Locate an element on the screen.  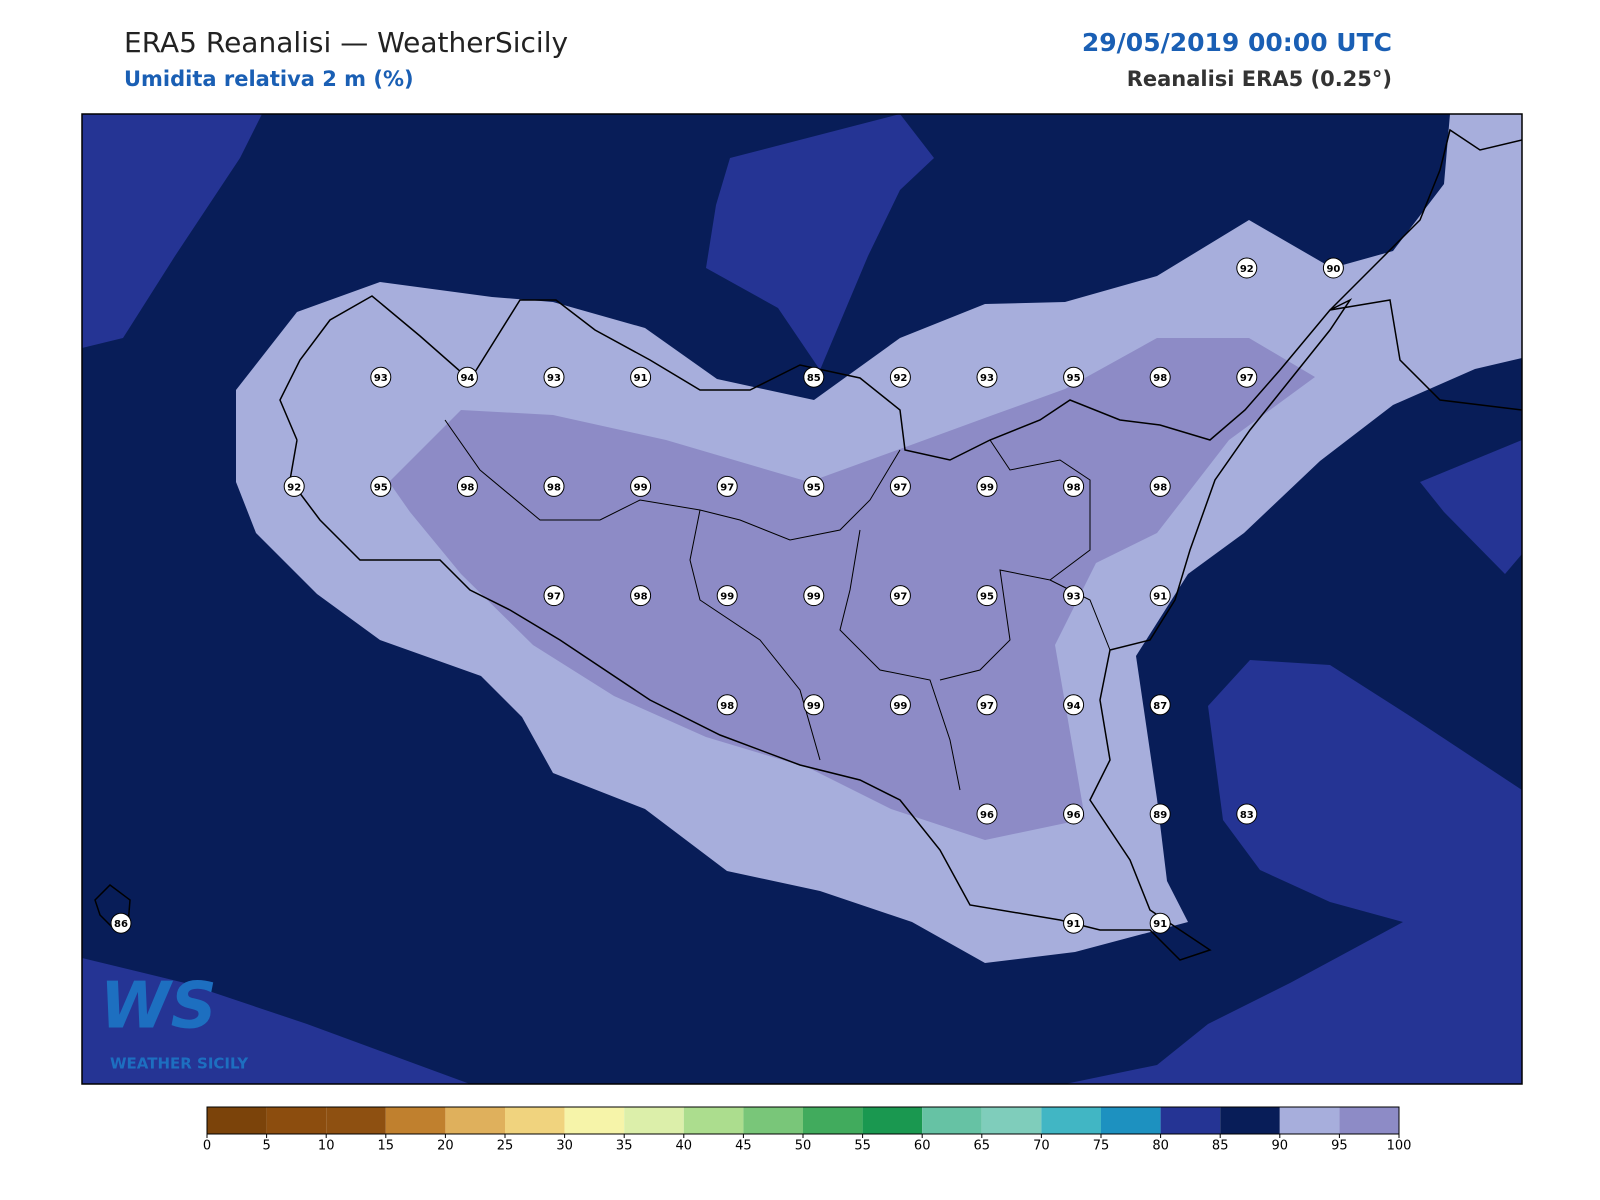
colorbar-tick-label: 90 is located at coordinates (1280, 1146).